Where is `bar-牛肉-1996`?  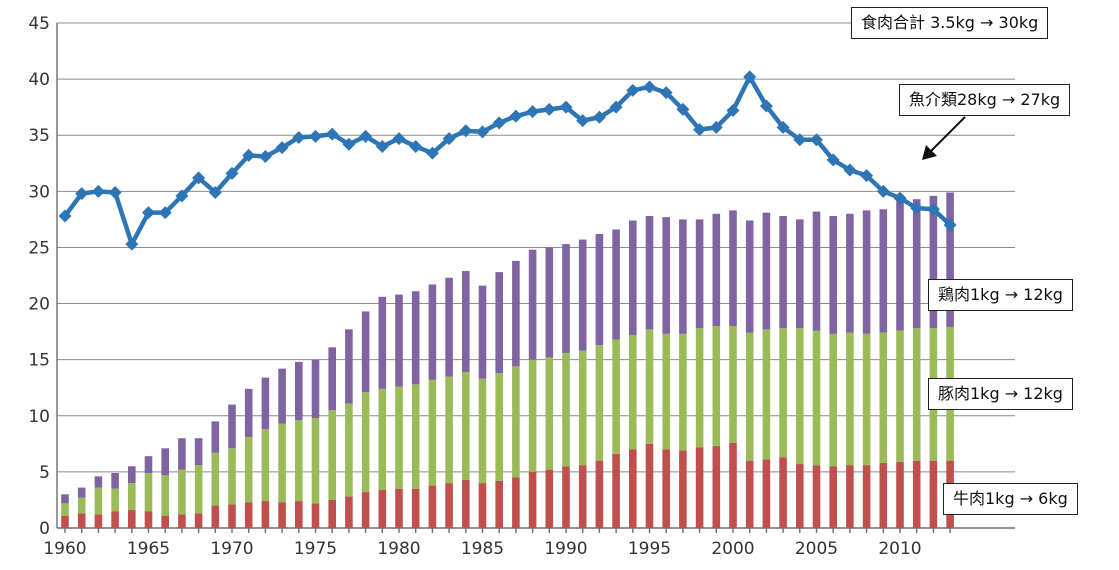 bar-牛肉-1996 is located at coordinates (666, 488).